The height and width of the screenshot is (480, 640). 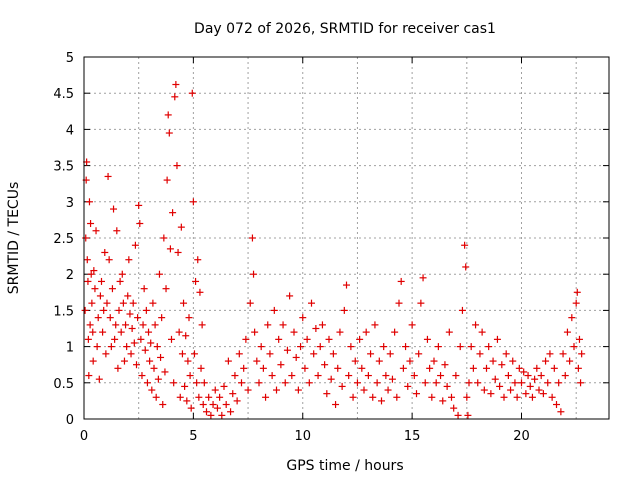 I want to click on x-tick-label: 10, so click(x=302, y=436).